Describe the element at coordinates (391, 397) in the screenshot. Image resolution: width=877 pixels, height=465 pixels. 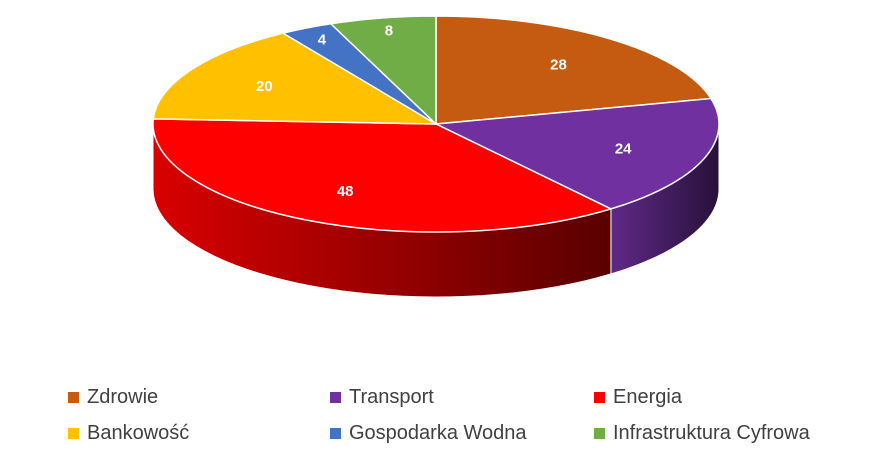
I see `legend-label: Transport` at that location.